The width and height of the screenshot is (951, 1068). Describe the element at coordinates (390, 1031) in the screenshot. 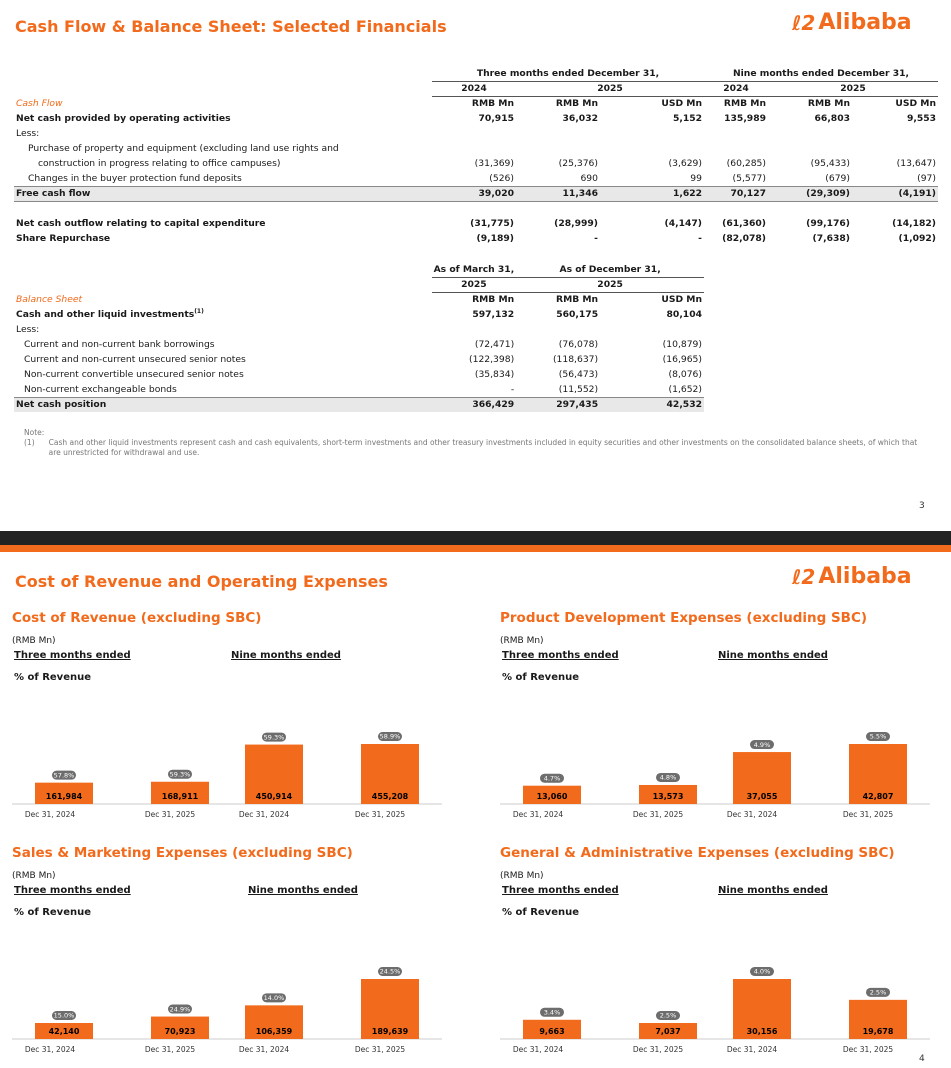

I see `bar-value-label: 189,639` at that location.